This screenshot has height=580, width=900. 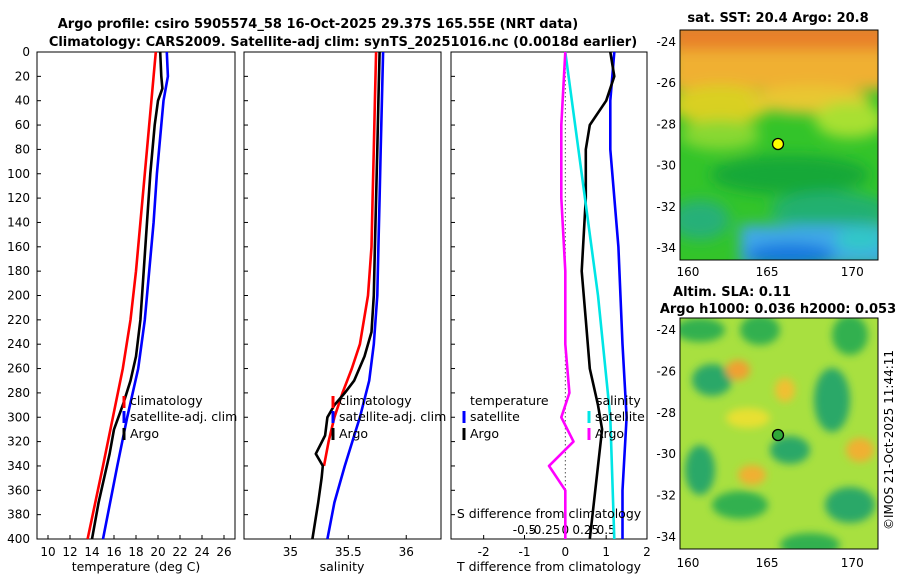 I want to click on legend-salinity-title: salinity, so click(x=618, y=400).